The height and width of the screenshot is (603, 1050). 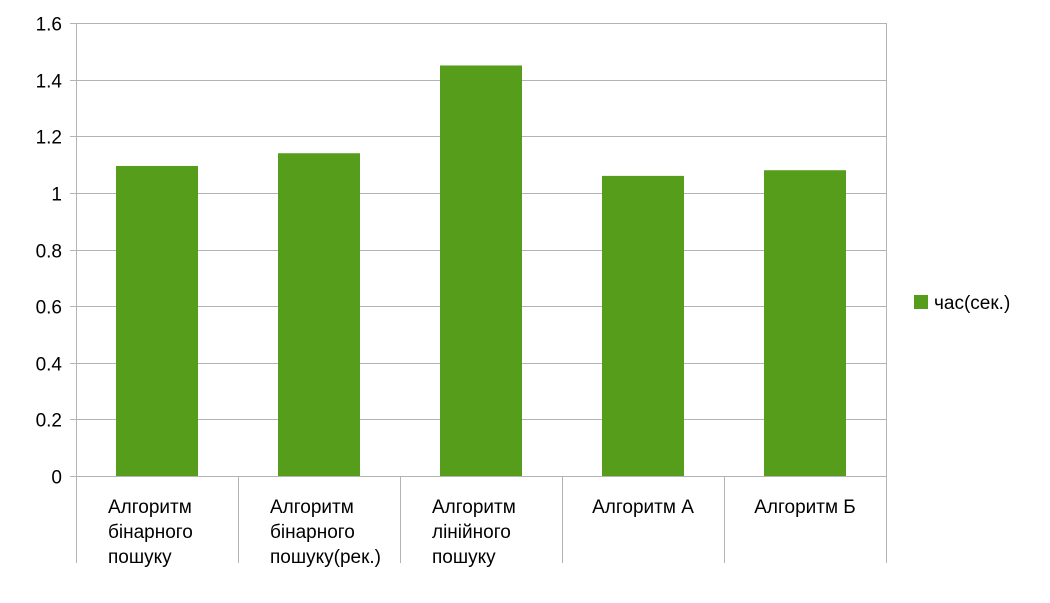 I want to click on x-category-label: Алгоритм Б, so click(x=805, y=507).